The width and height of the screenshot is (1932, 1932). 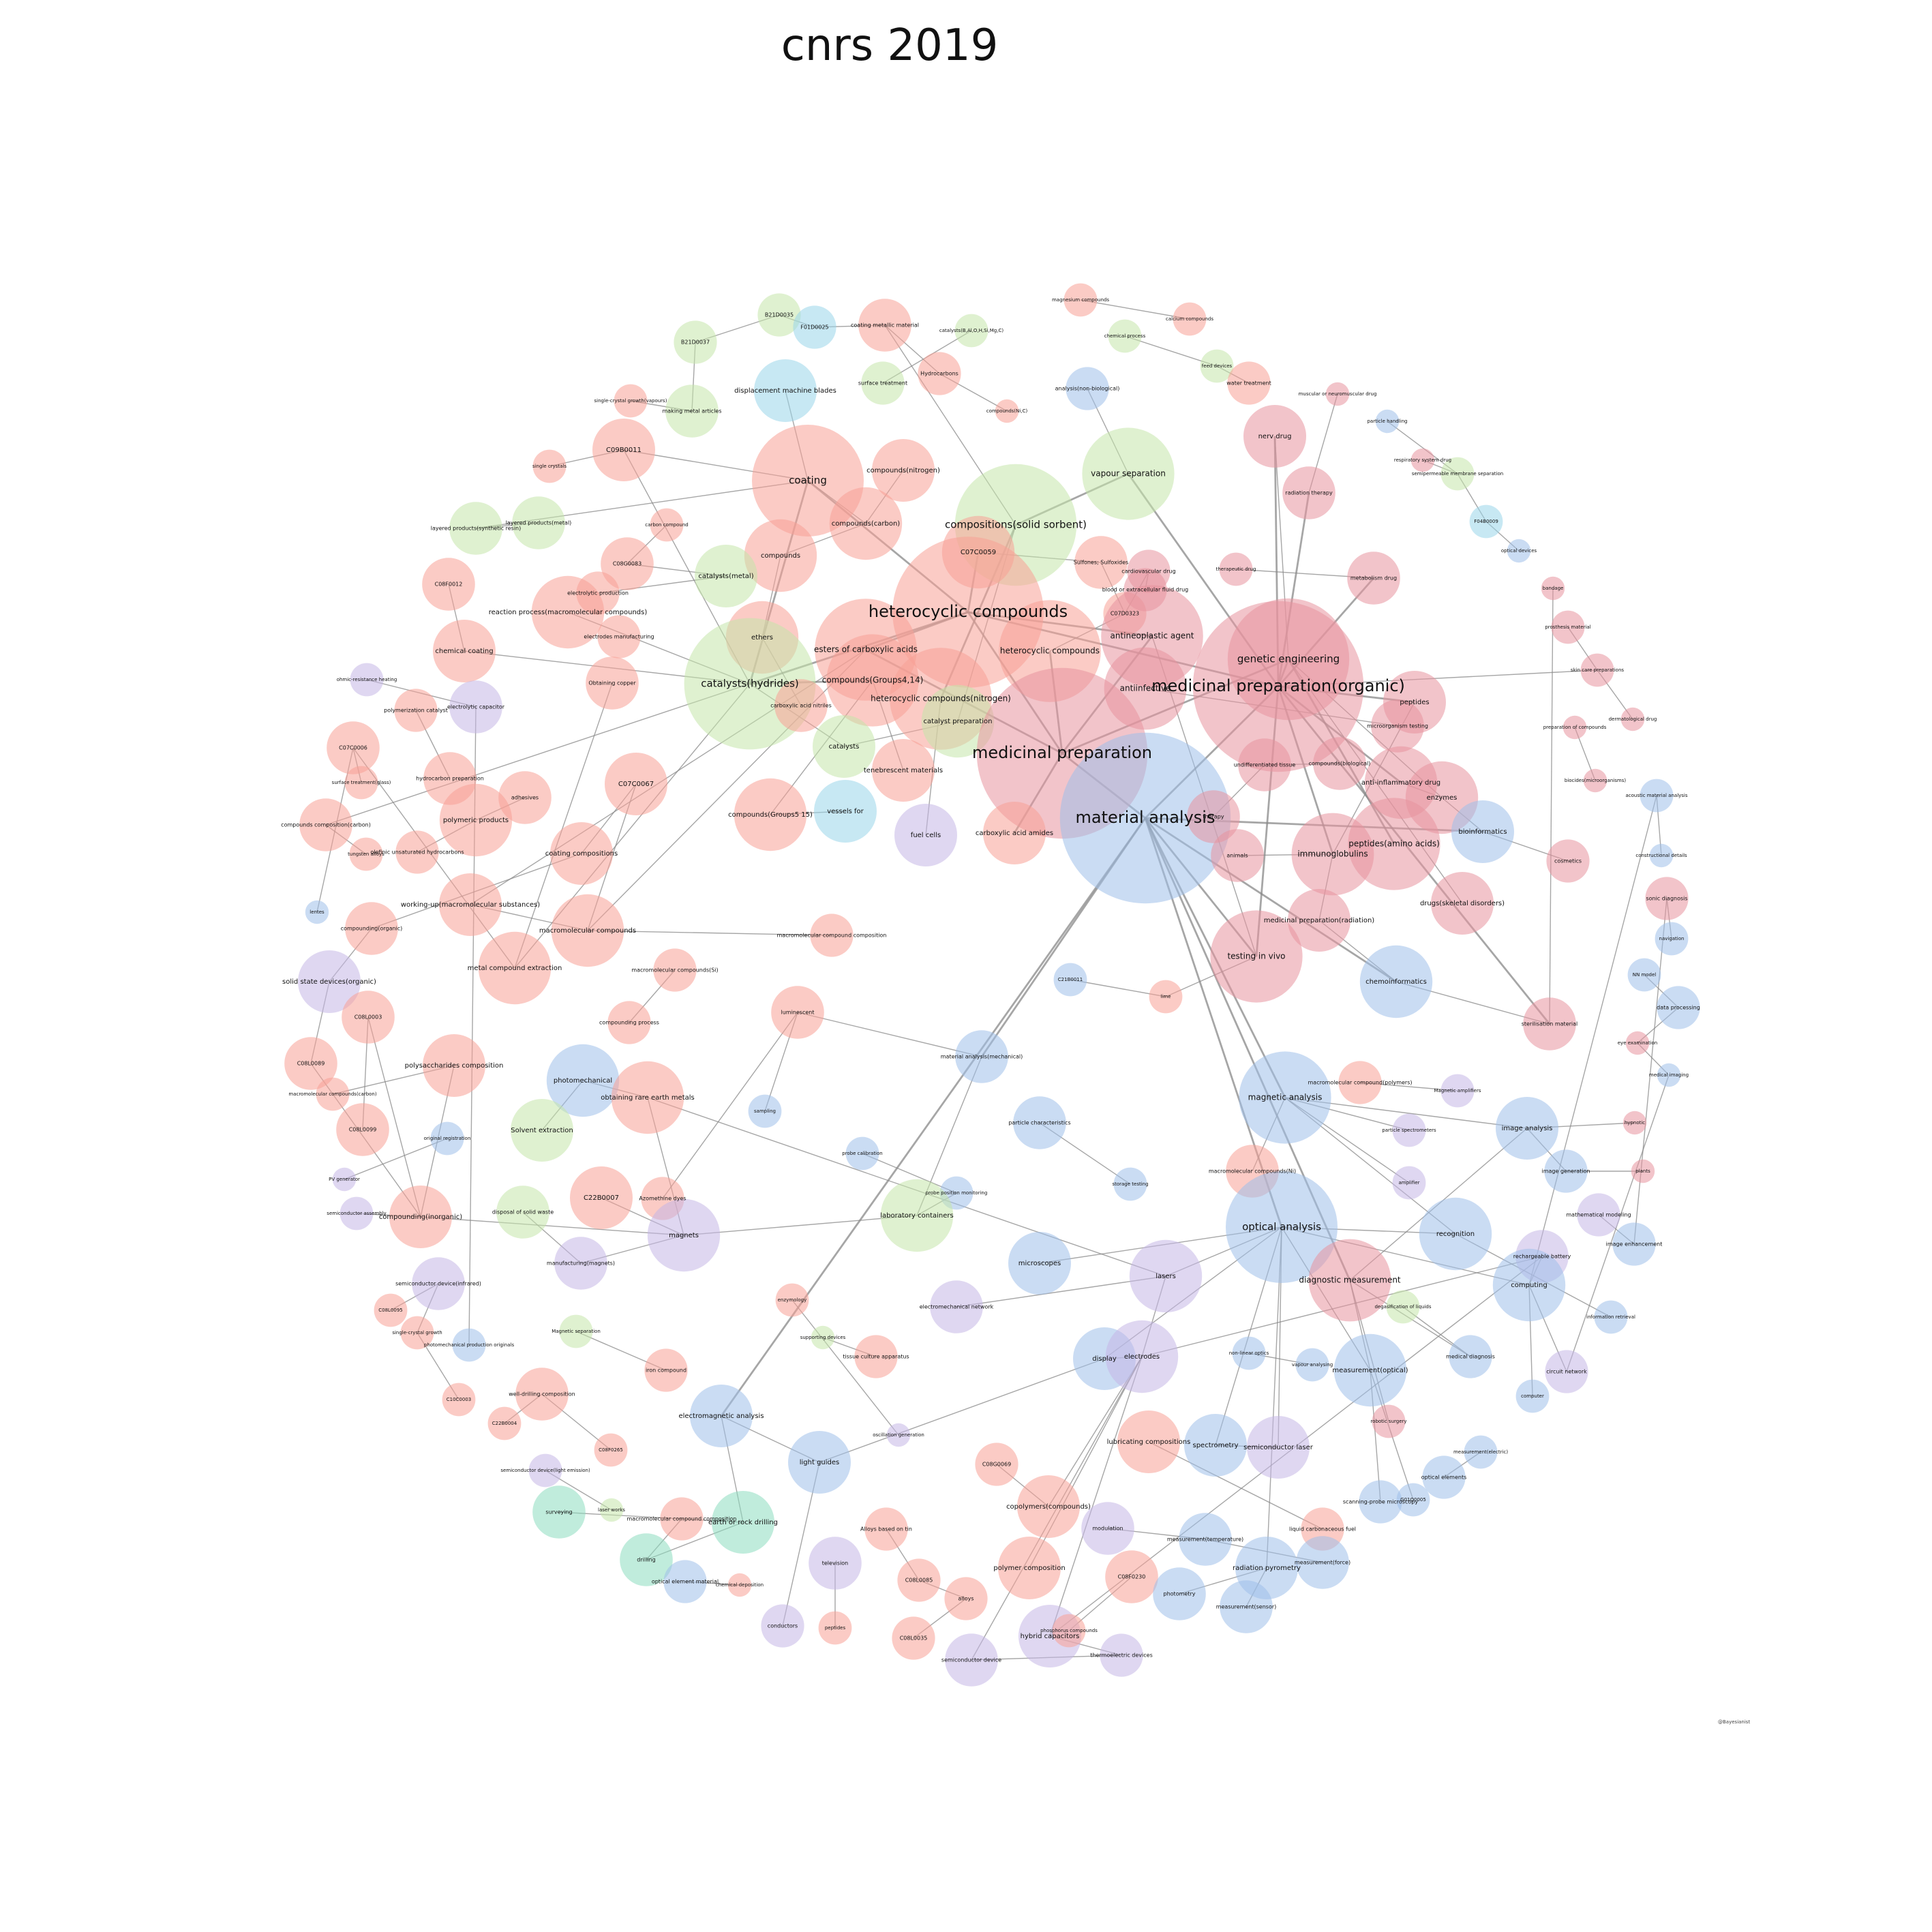 I want to click on graph-node-c07c0067, so click(x=636, y=784).